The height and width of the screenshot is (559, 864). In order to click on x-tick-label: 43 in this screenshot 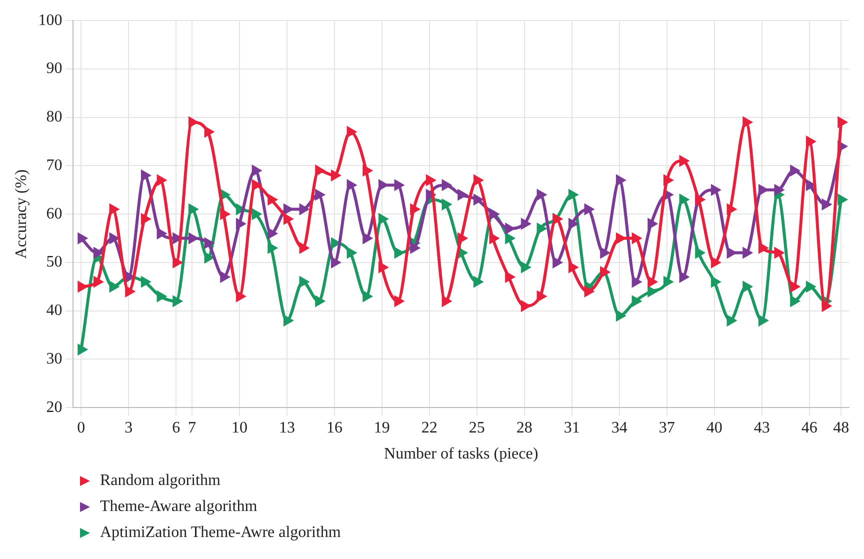, I will do `click(762, 427)`.